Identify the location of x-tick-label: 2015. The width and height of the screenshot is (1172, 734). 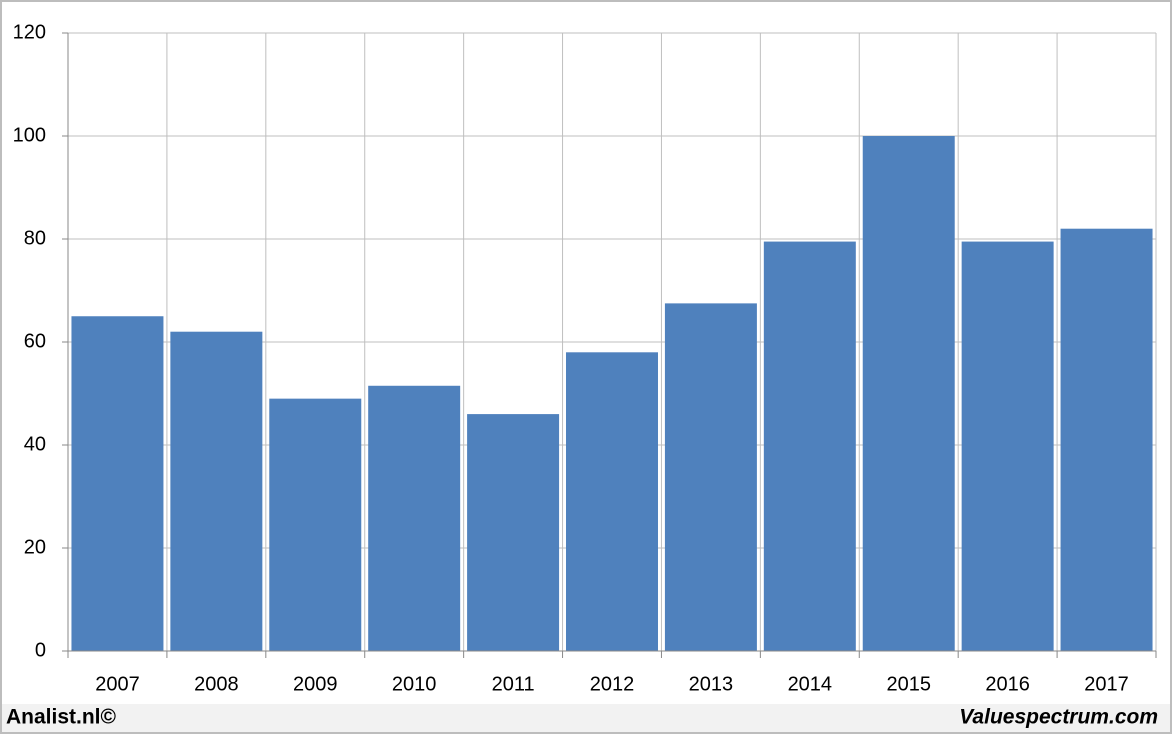
(908, 684).